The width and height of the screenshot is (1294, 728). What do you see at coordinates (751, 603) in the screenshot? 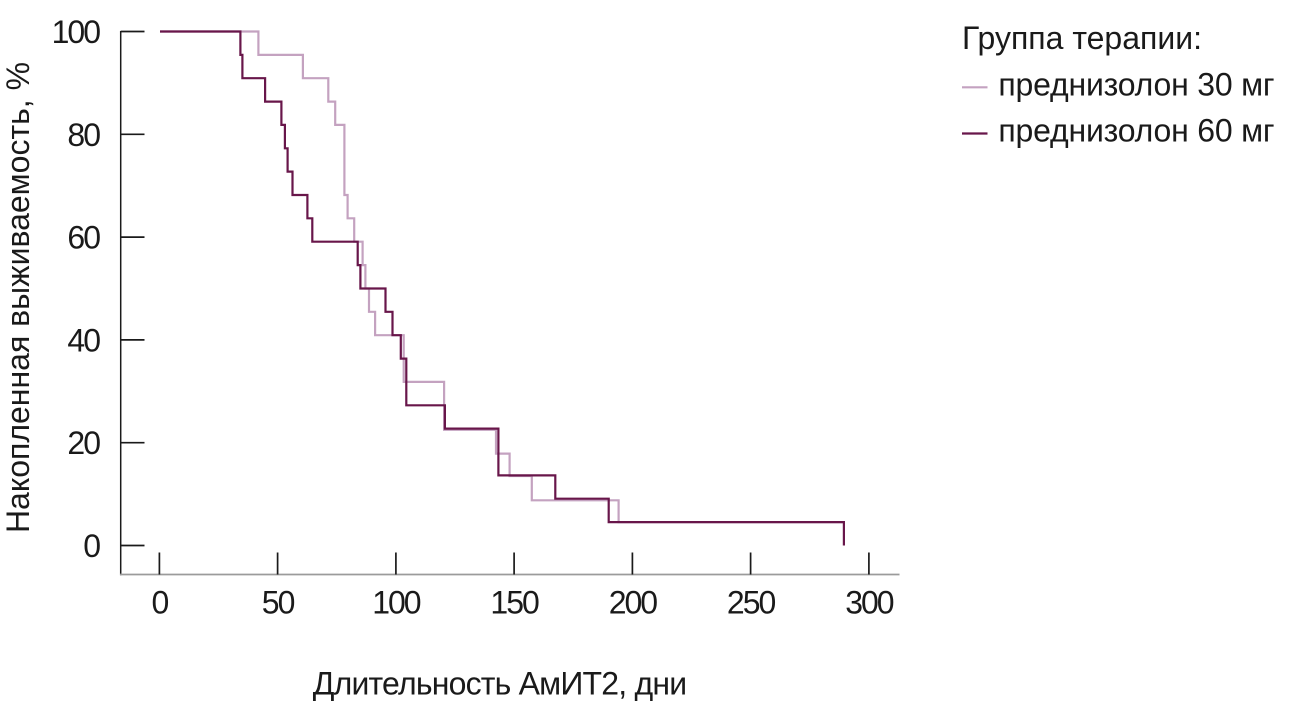
I see `svg-text: 250` at bounding box center [751, 603].